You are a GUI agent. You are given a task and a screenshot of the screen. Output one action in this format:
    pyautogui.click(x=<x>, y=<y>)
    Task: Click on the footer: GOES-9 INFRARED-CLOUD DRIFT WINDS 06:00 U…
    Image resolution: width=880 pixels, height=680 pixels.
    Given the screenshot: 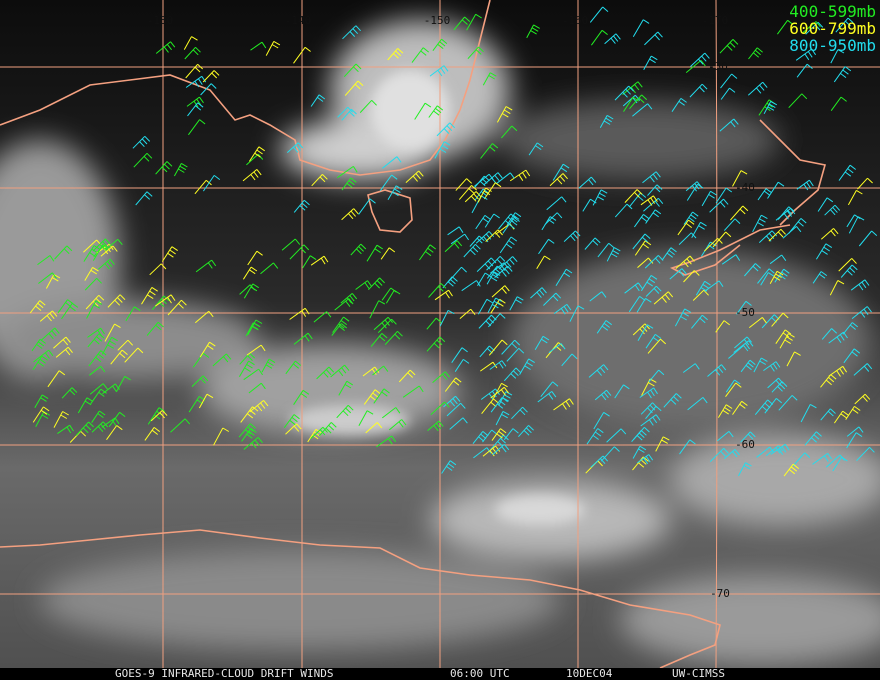 What is the action you would take?
    pyautogui.click(x=420, y=673)
    